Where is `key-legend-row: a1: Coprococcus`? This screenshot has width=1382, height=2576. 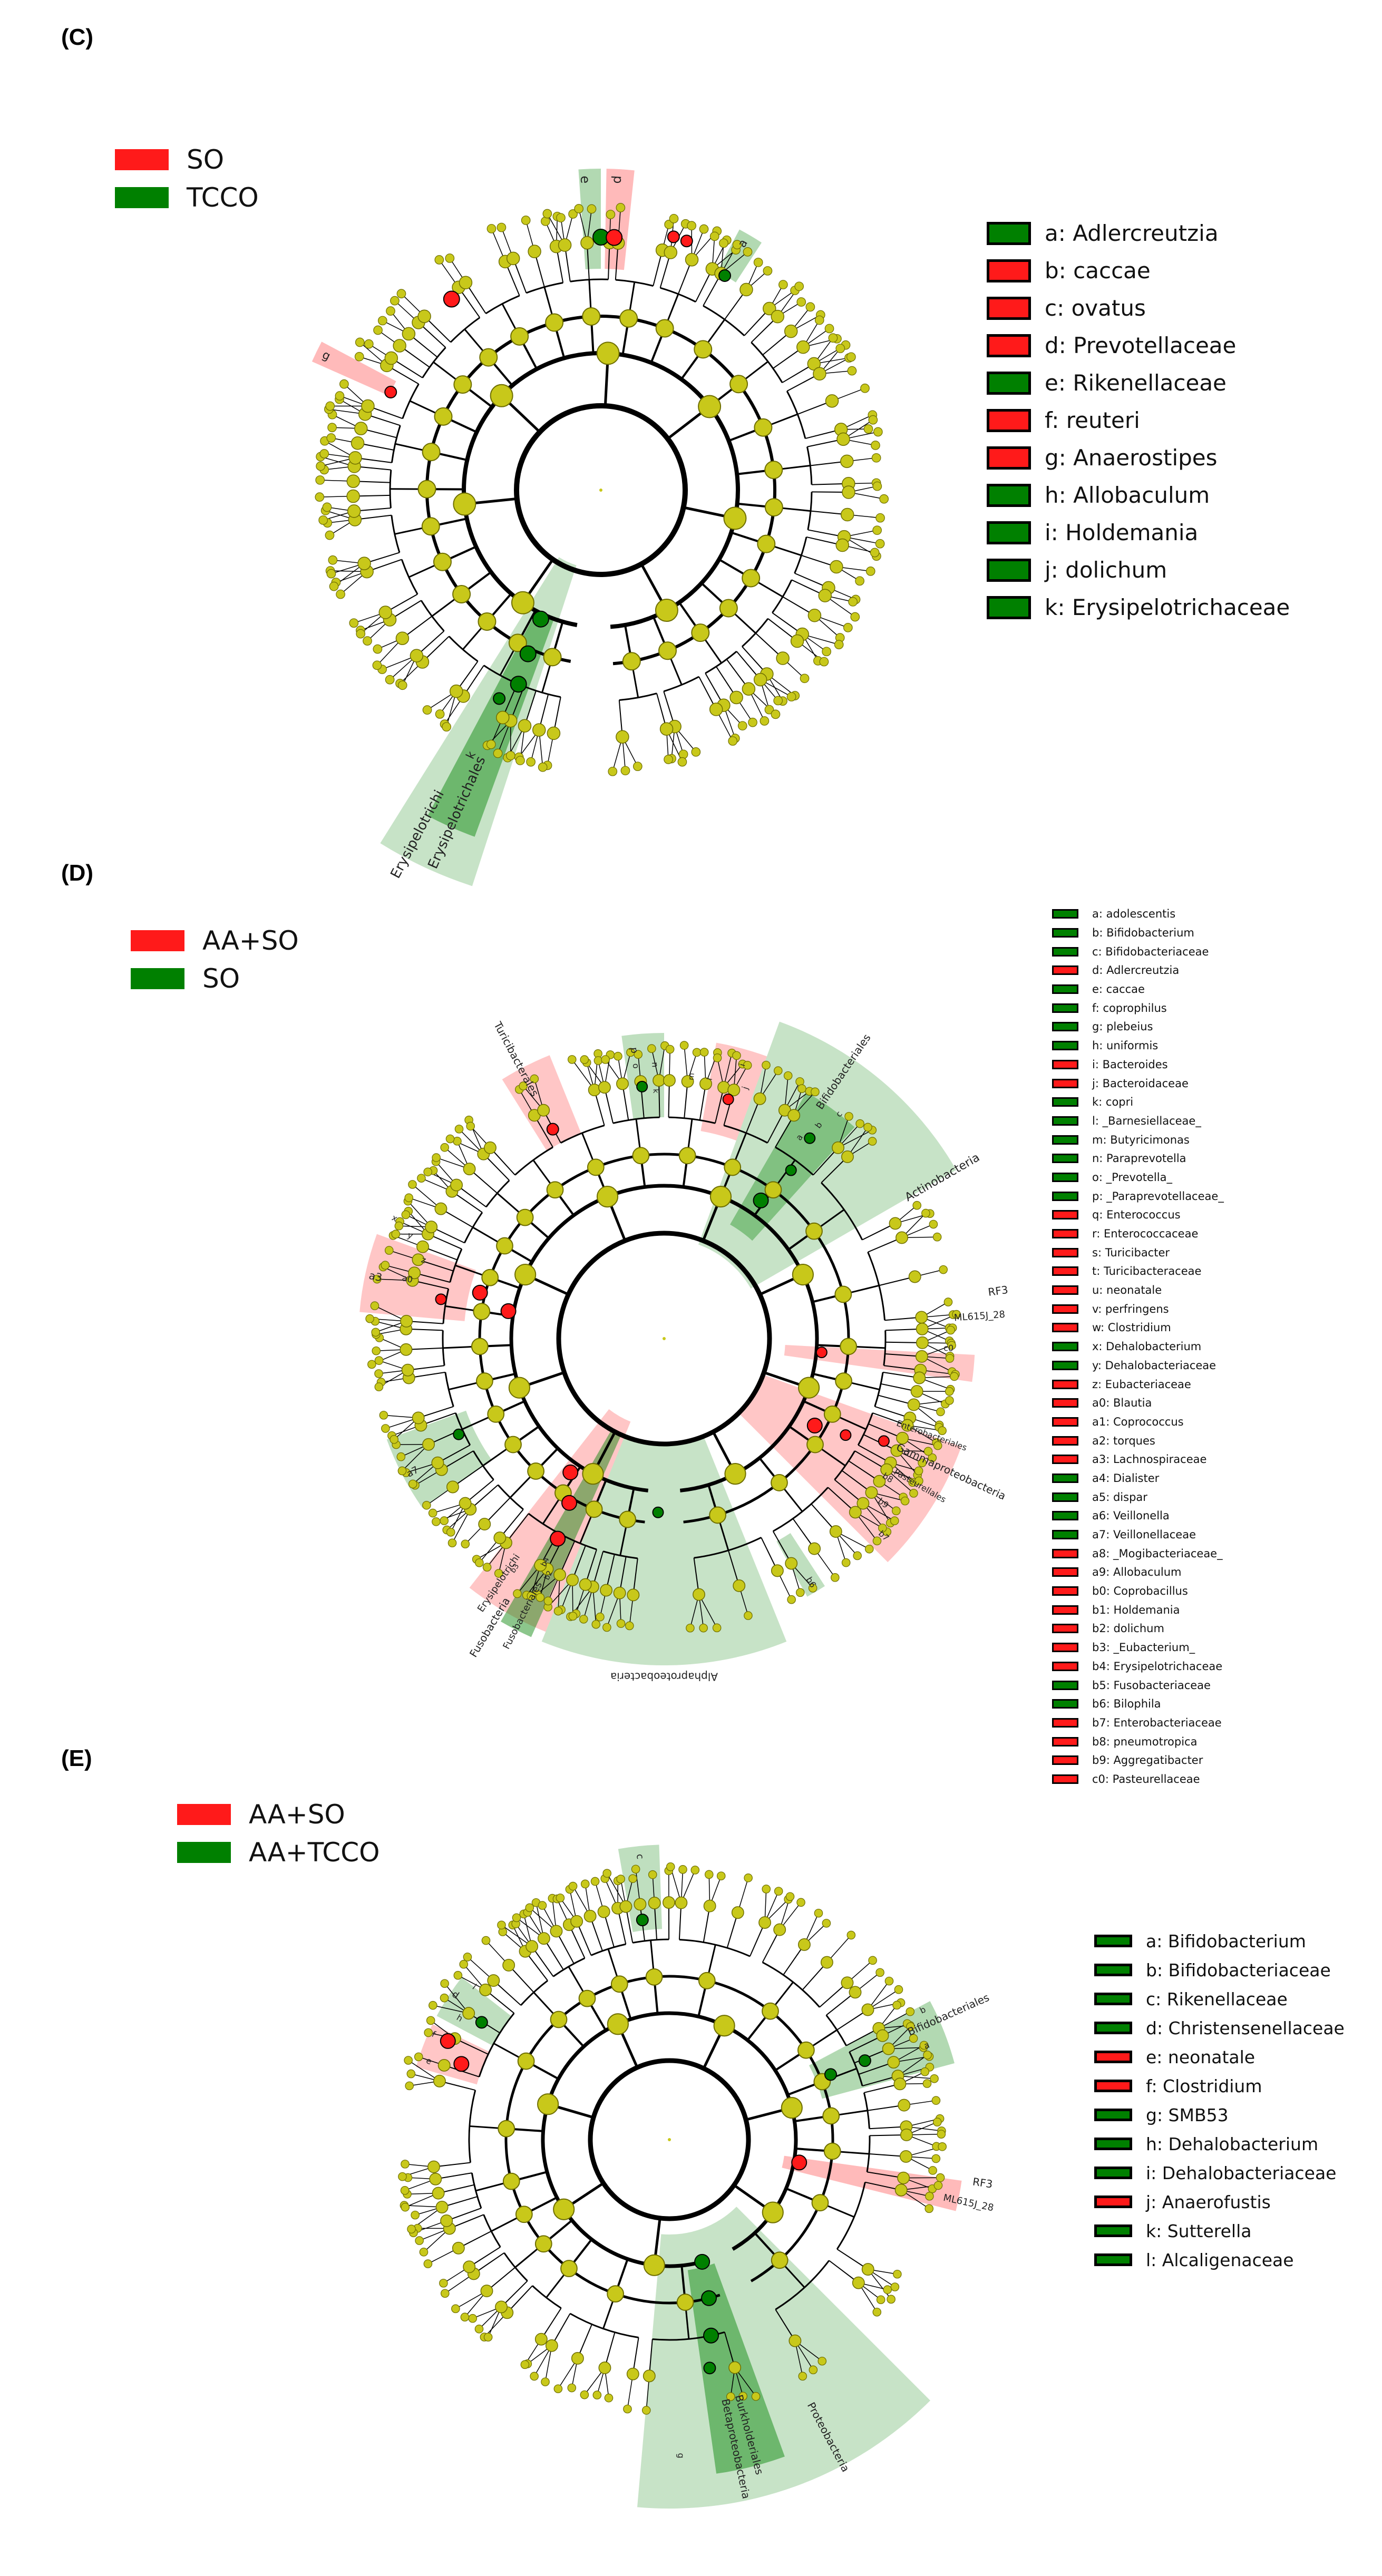 key-legend-row: a1: Coprococcus is located at coordinates (1138, 1422).